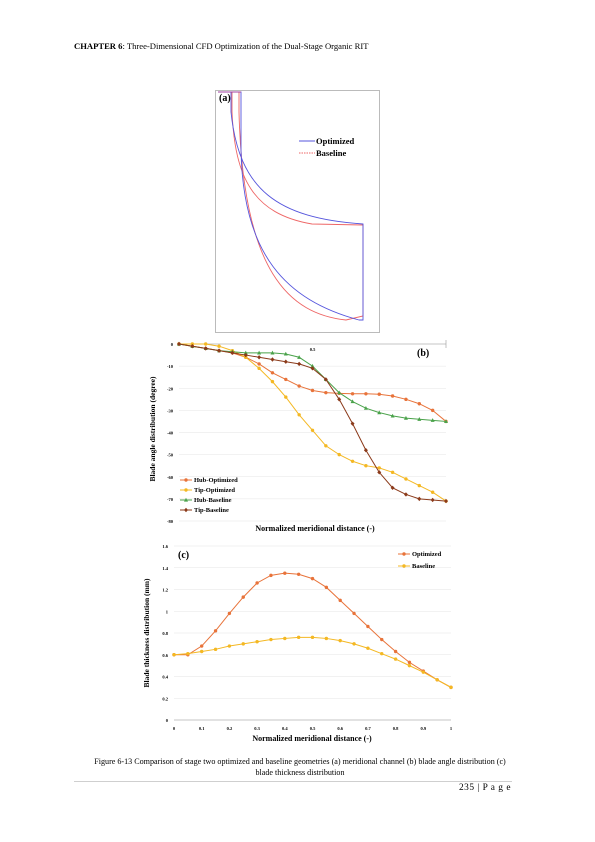 The width and height of the screenshot is (595, 842). I want to click on y-tick-label: 1.6, so click(165, 546).